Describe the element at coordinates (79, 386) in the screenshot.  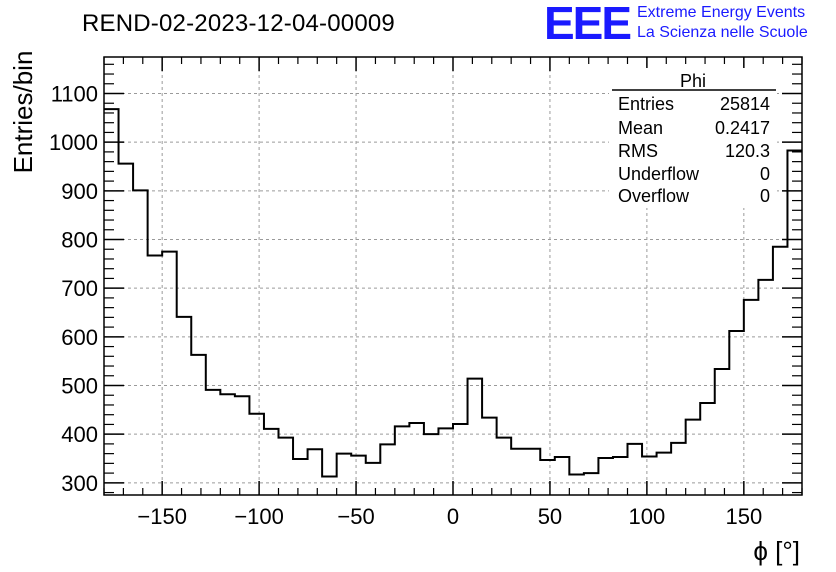
I see `y-tick-label: 500` at that location.